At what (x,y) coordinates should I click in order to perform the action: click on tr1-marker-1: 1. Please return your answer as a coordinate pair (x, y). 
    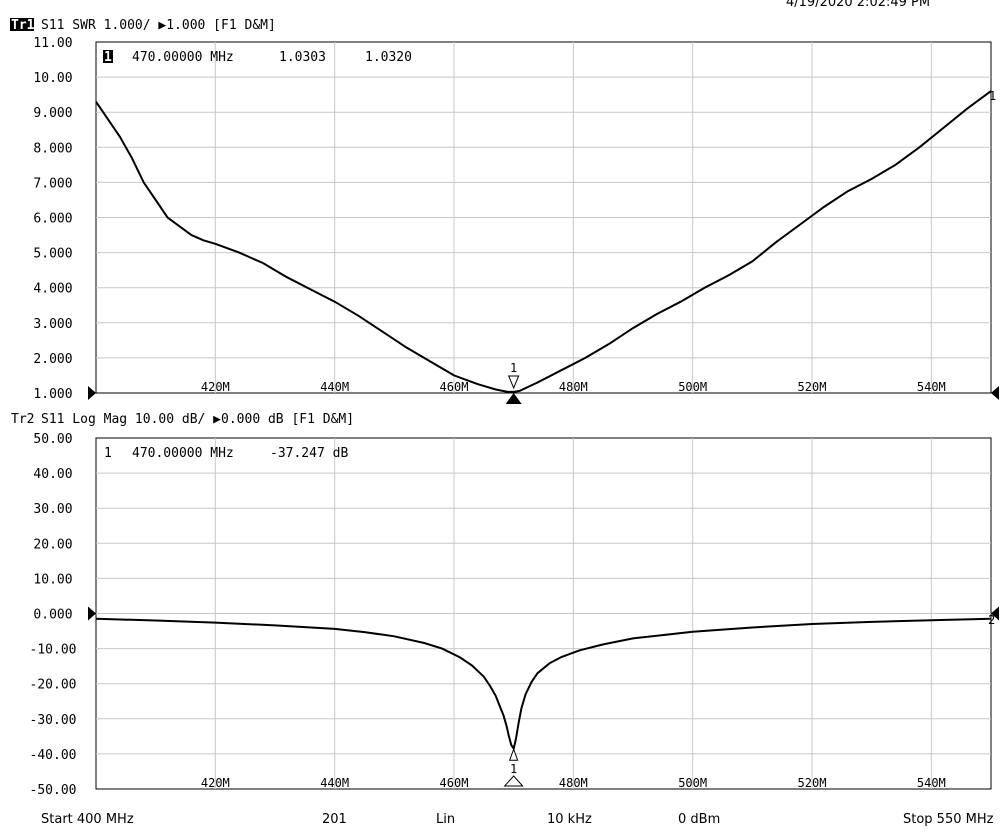
    Looking at the image, I should click on (513, 382).